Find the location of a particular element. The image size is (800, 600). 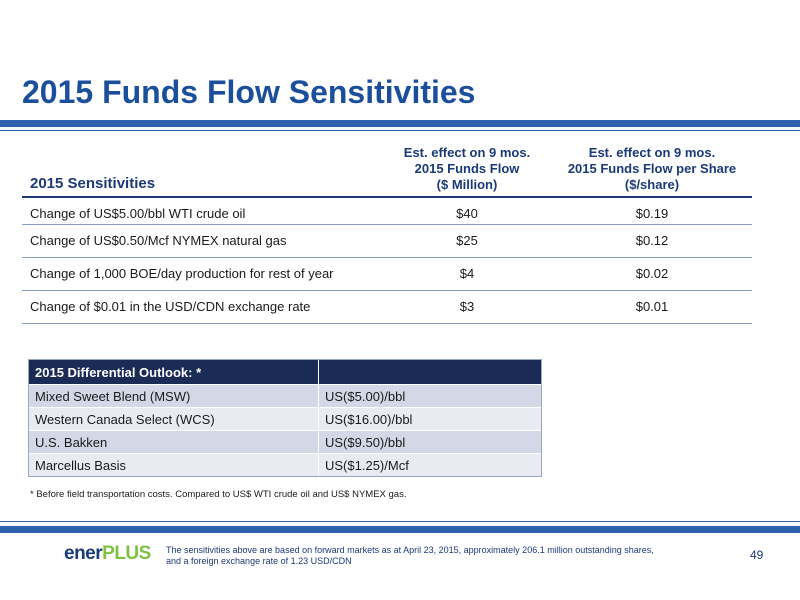

funds-flow-value: $40 is located at coordinates (467, 213).